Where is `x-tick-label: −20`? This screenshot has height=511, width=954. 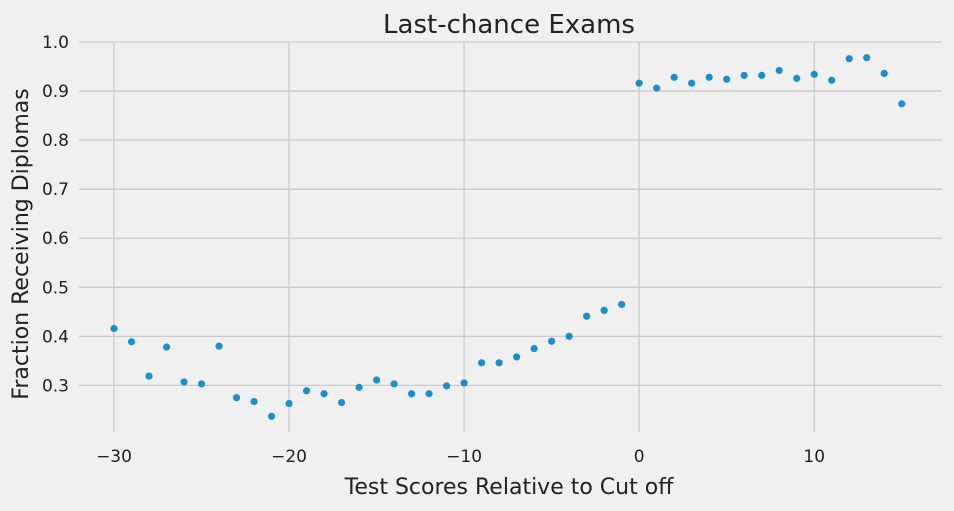 x-tick-label: −20 is located at coordinates (289, 457).